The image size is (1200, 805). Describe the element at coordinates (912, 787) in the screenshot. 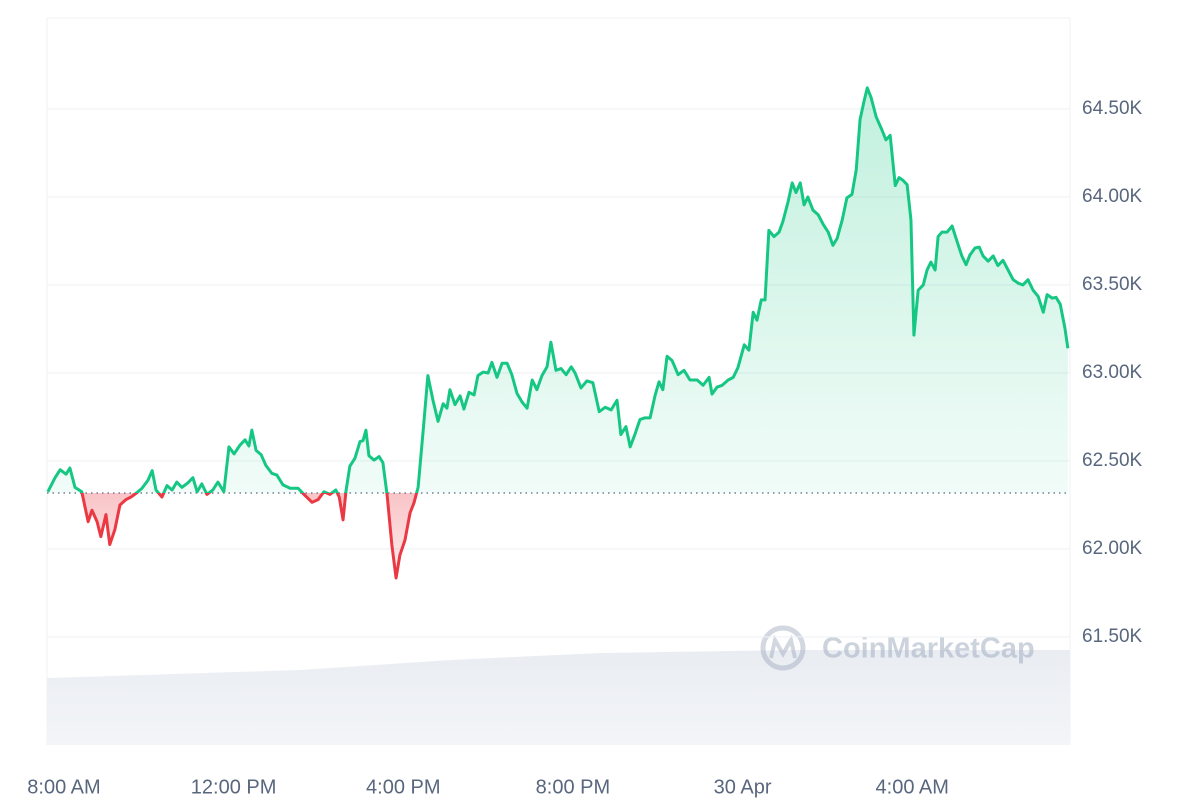

I see `x-tick-label: 4:00 AM` at that location.